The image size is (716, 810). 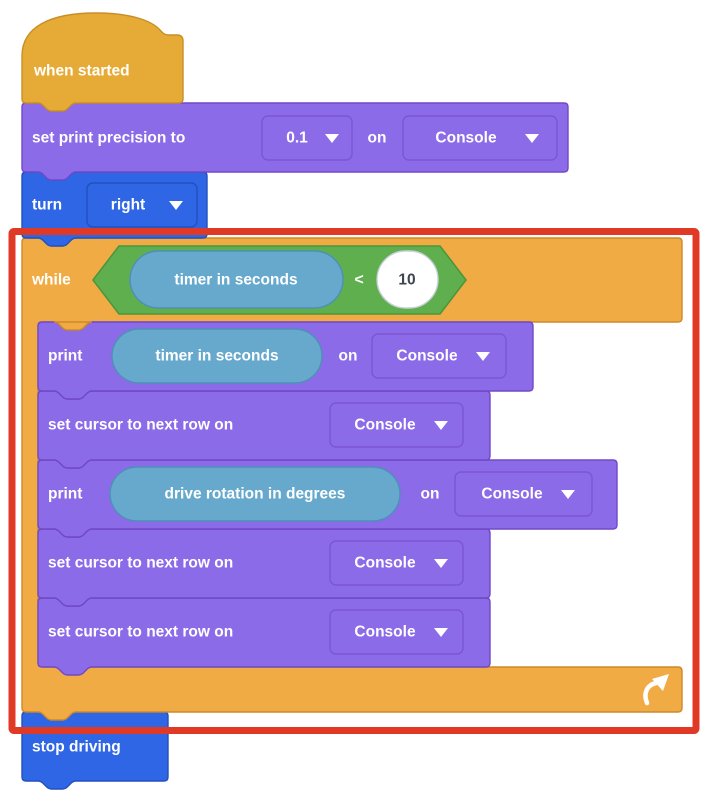 I want to click on set-print-precision-label: set print precision to, so click(x=108, y=138).